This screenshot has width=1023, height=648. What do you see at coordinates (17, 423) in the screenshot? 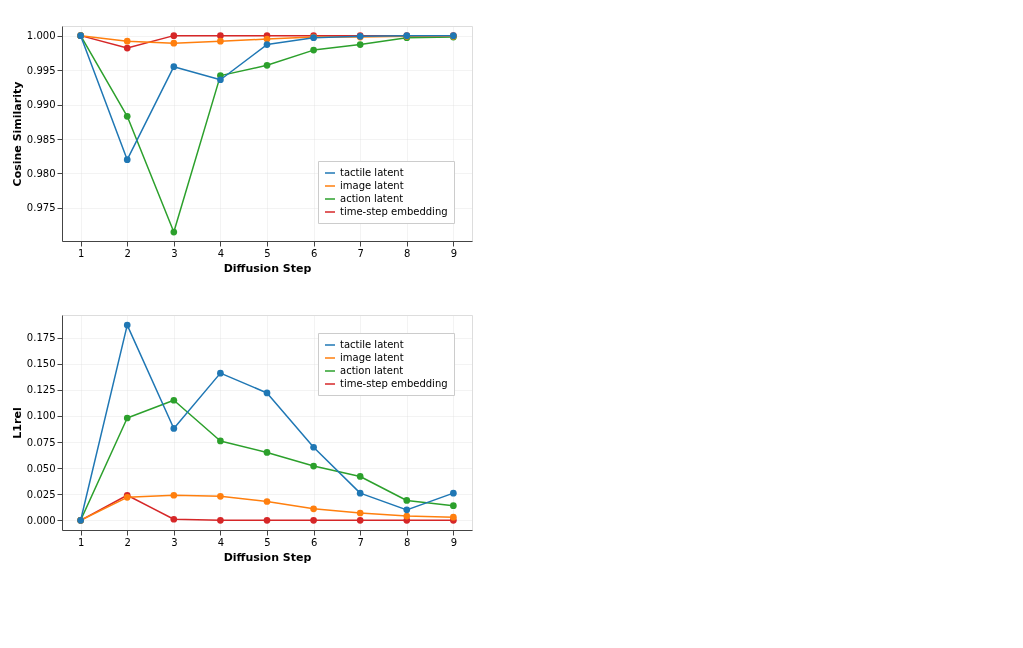
I see `y-axis-title: L1rel` at bounding box center [17, 423].